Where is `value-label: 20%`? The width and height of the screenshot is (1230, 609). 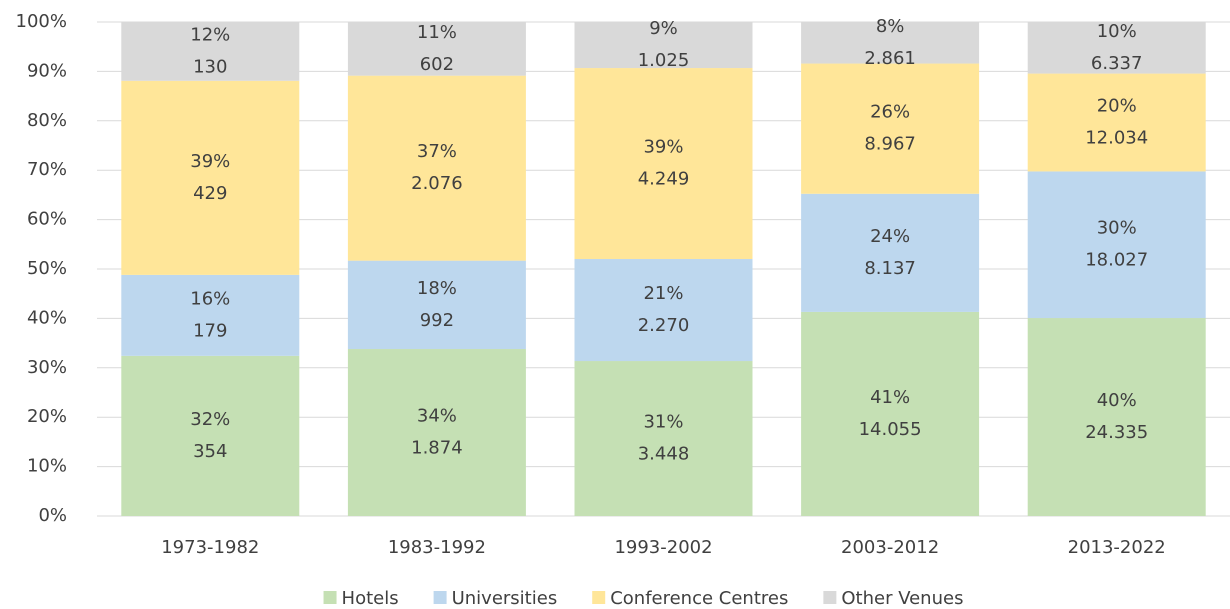
value-label: 20% is located at coordinates (1117, 106).